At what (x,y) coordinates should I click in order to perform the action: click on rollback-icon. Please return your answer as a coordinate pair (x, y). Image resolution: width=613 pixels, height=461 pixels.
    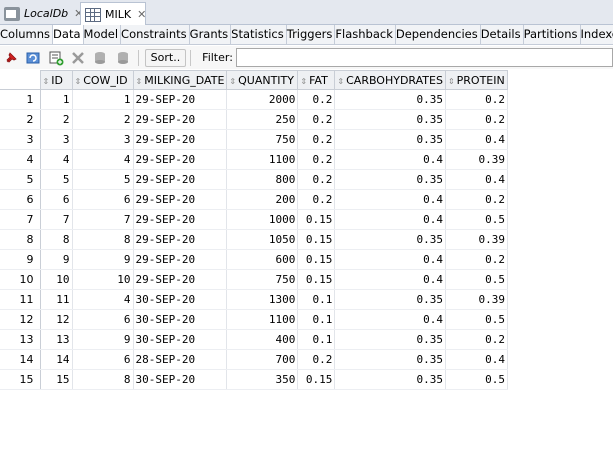
    Looking at the image, I should click on (122, 58).